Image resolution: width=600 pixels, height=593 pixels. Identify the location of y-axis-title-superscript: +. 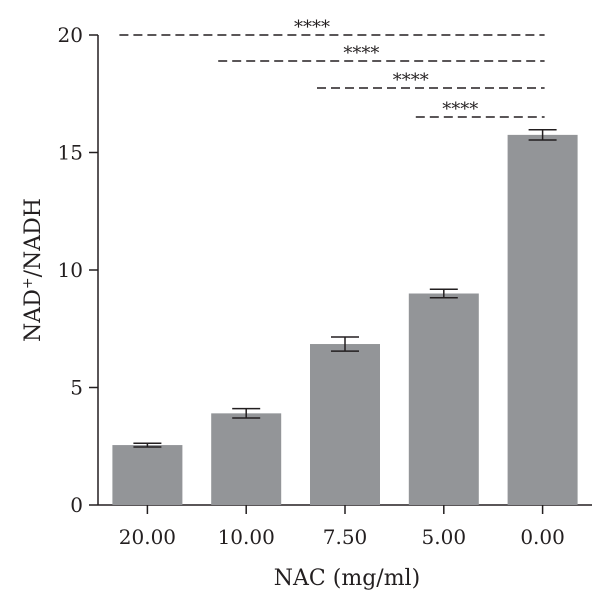
(28, 283).